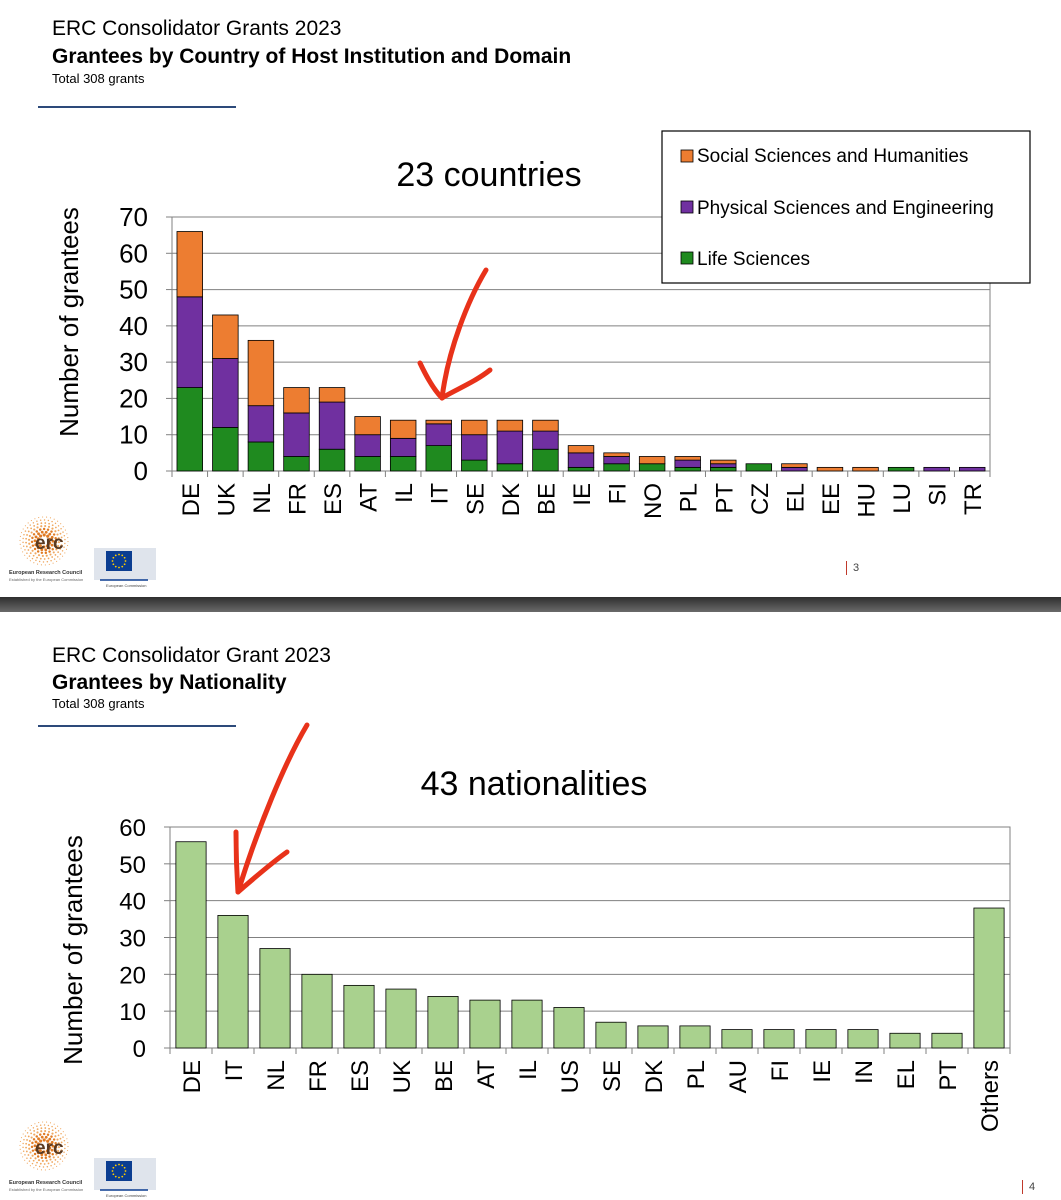 Image resolution: width=1061 pixels, height=1200 pixels. I want to click on x-tick-label: DE, so click(191, 499).